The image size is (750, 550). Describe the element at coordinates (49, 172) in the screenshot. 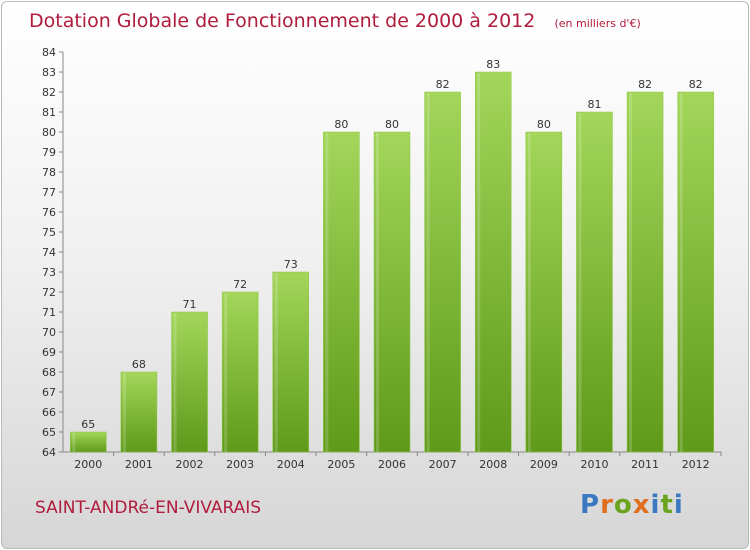

I see `y-tick-label: 78` at that location.